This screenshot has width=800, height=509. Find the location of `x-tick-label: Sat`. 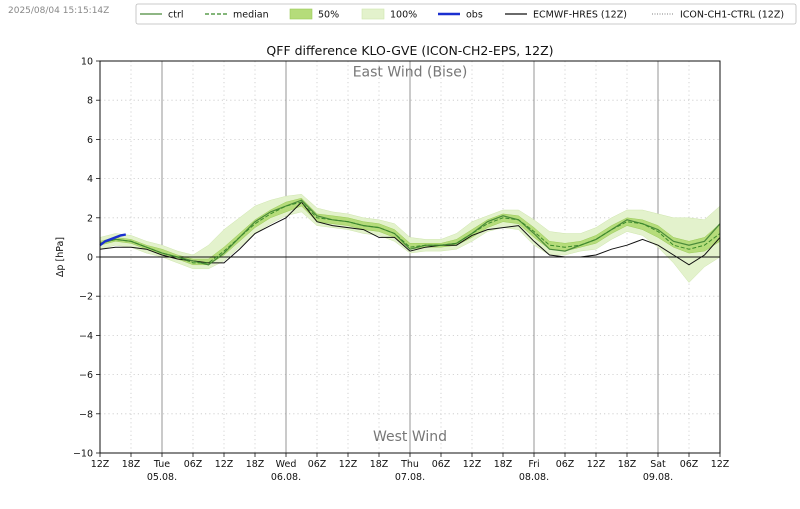

x-tick-label: Sat is located at coordinates (658, 464).